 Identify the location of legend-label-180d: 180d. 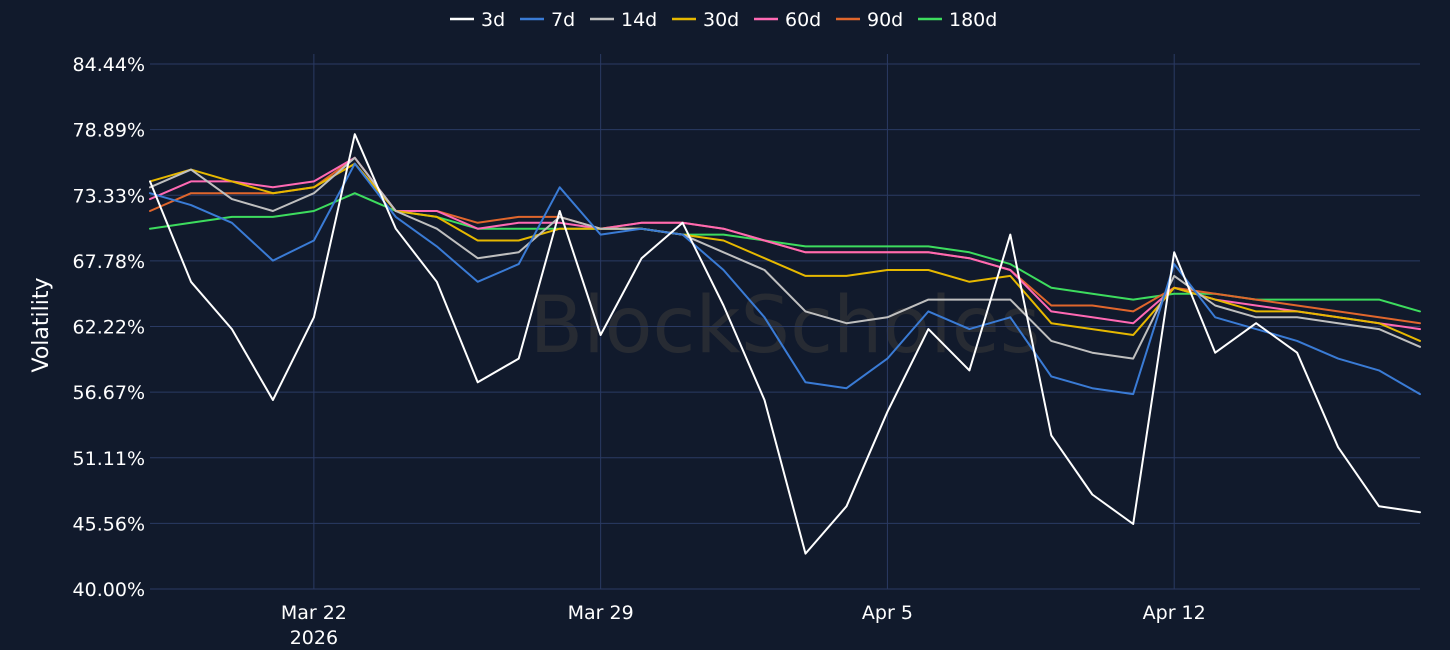
(973, 20).